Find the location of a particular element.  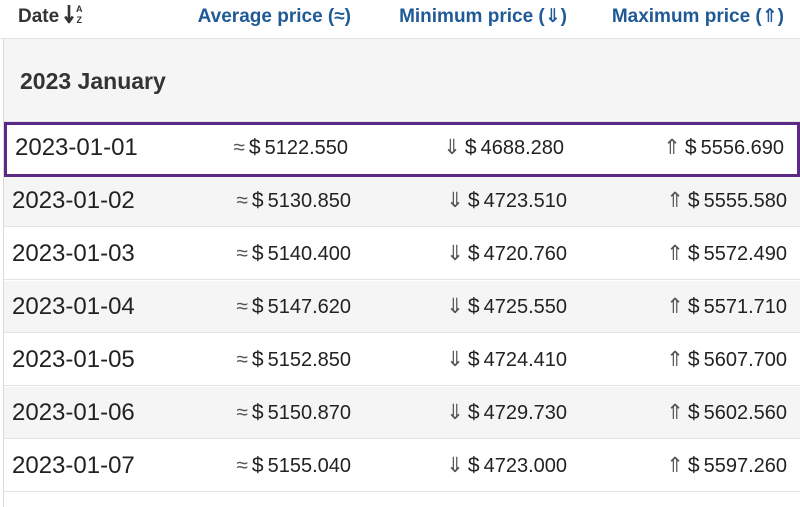

date-cell: 2023-01-04 is located at coordinates (73, 306).